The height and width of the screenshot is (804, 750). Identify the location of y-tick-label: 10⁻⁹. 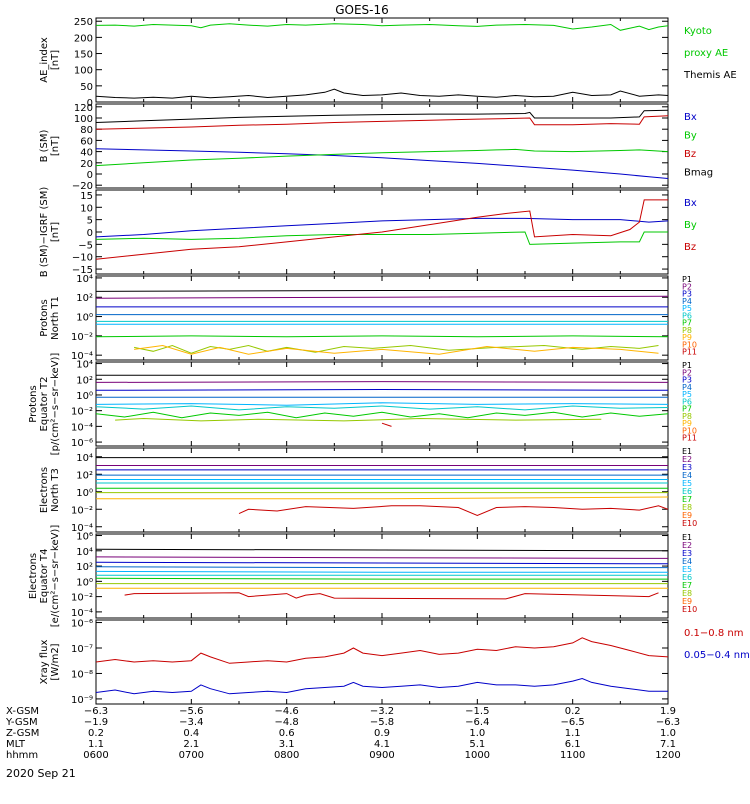
(82, 700).